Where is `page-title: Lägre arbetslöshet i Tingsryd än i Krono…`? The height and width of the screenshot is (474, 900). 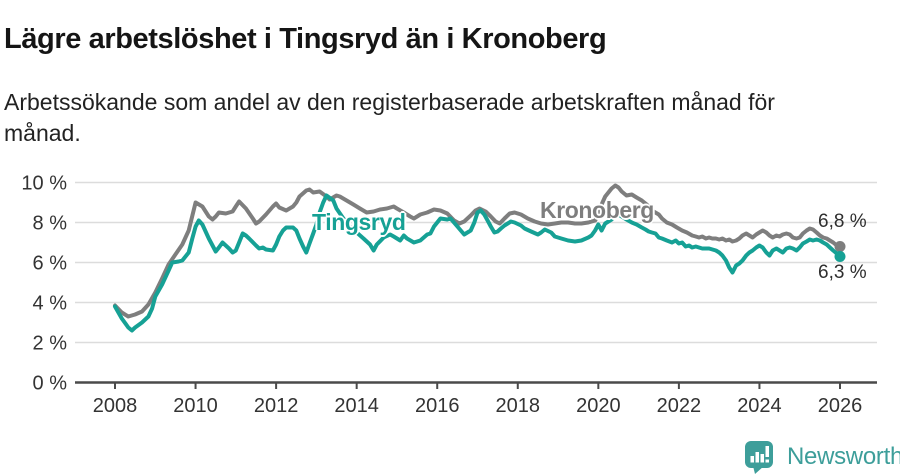
page-title: Lägre arbetslöshet i Tingsryd än i Krono… is located at coordinates (305, 39).